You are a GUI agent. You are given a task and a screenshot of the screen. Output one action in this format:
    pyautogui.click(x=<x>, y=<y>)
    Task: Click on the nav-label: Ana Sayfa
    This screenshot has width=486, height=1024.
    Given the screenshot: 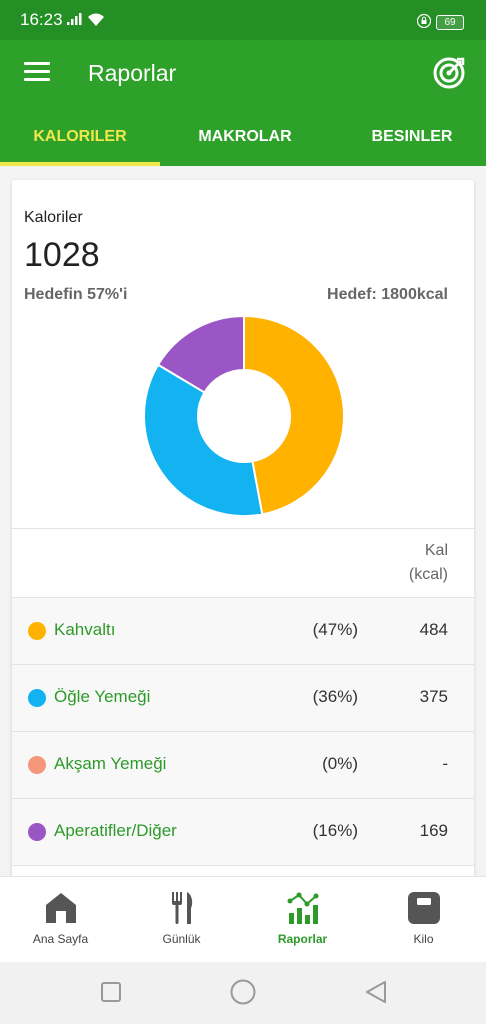 What is the action you would take?
    pyautogui.click(x=60, y=939)
    